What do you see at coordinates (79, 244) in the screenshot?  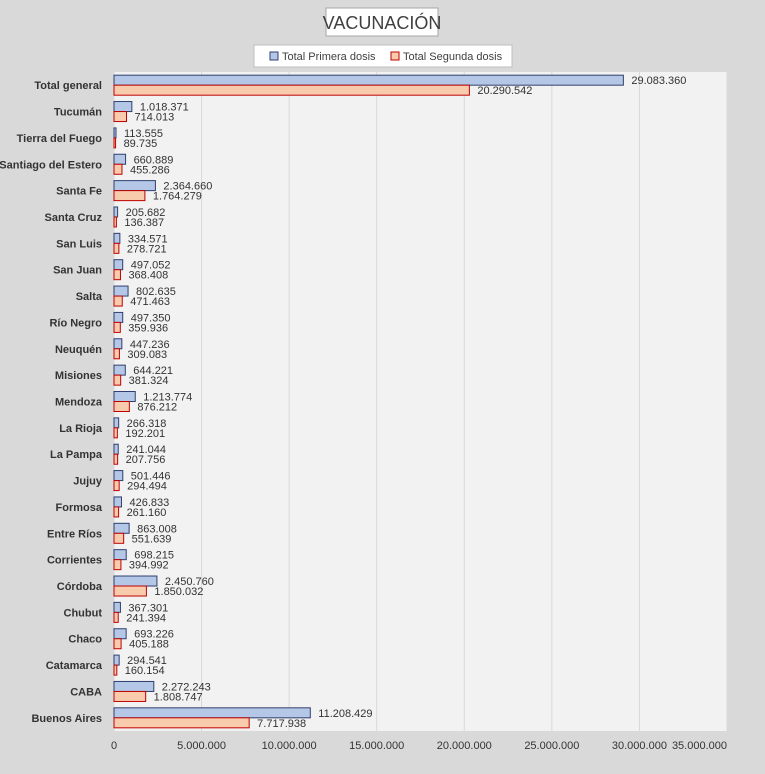 I see `category-label: San Luis` at bounding box center [79, 244].